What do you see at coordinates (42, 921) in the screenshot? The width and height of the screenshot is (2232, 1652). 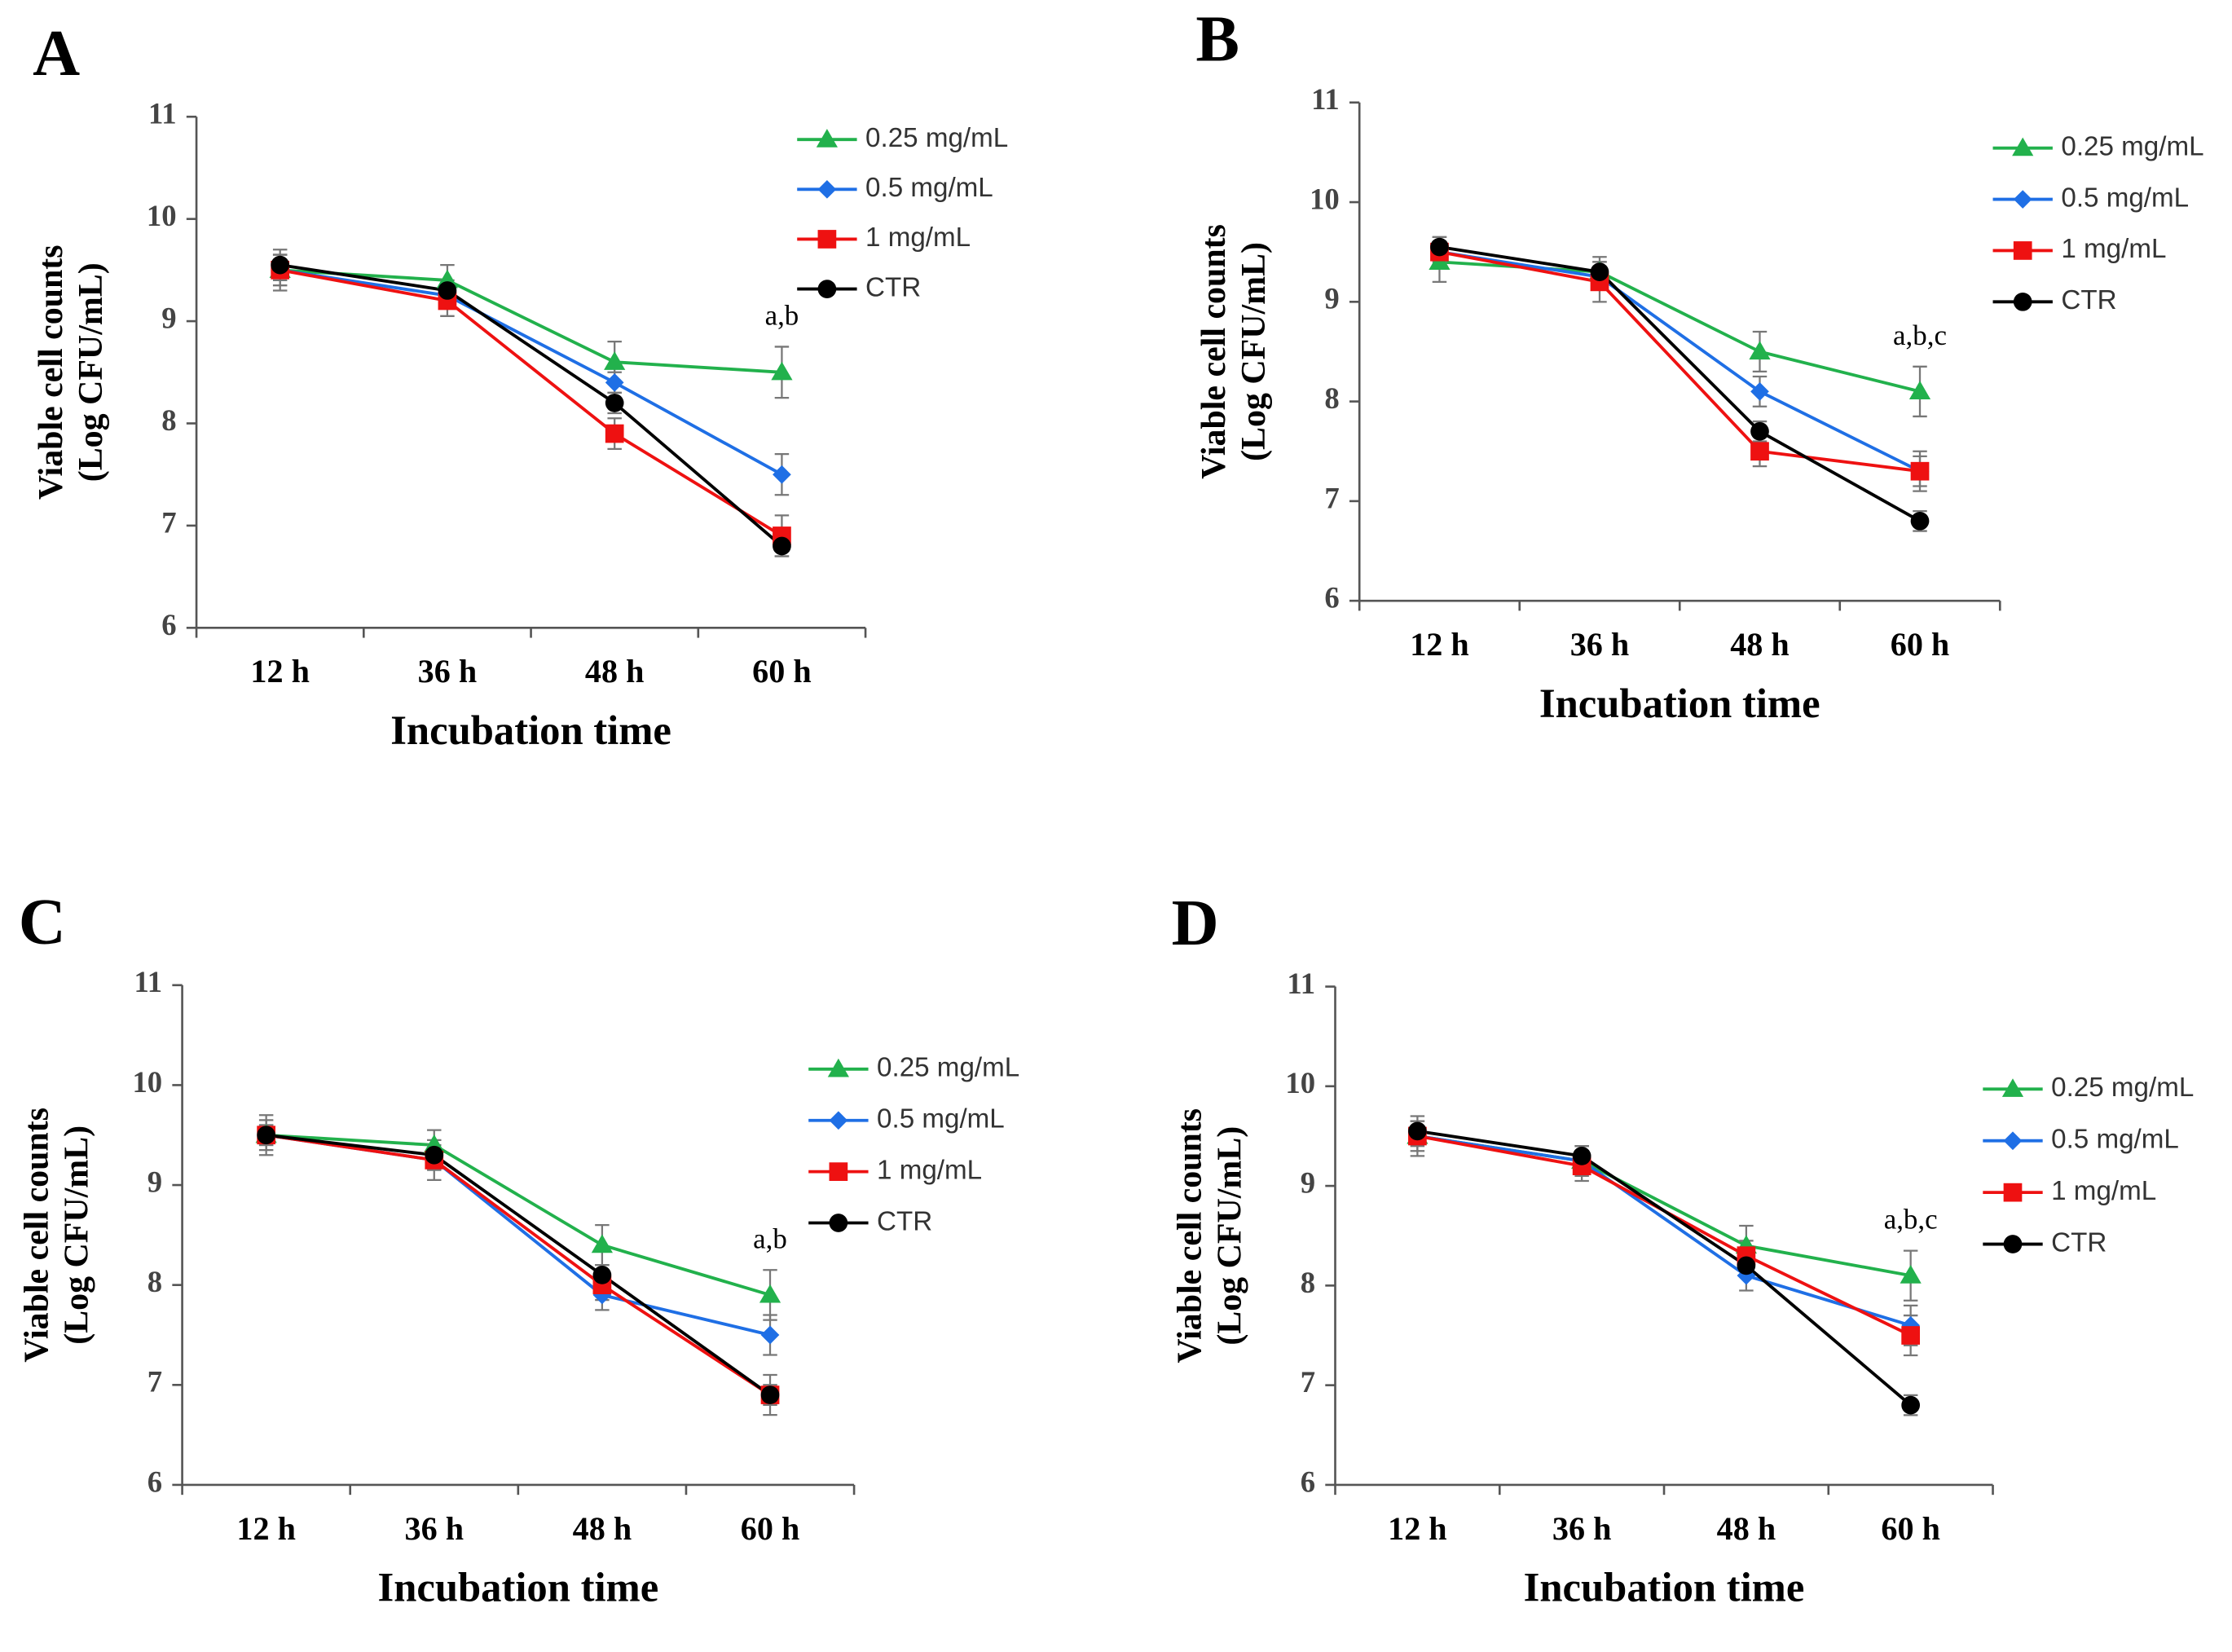 I see `panel-label: C` at bounding box center [42, 921].